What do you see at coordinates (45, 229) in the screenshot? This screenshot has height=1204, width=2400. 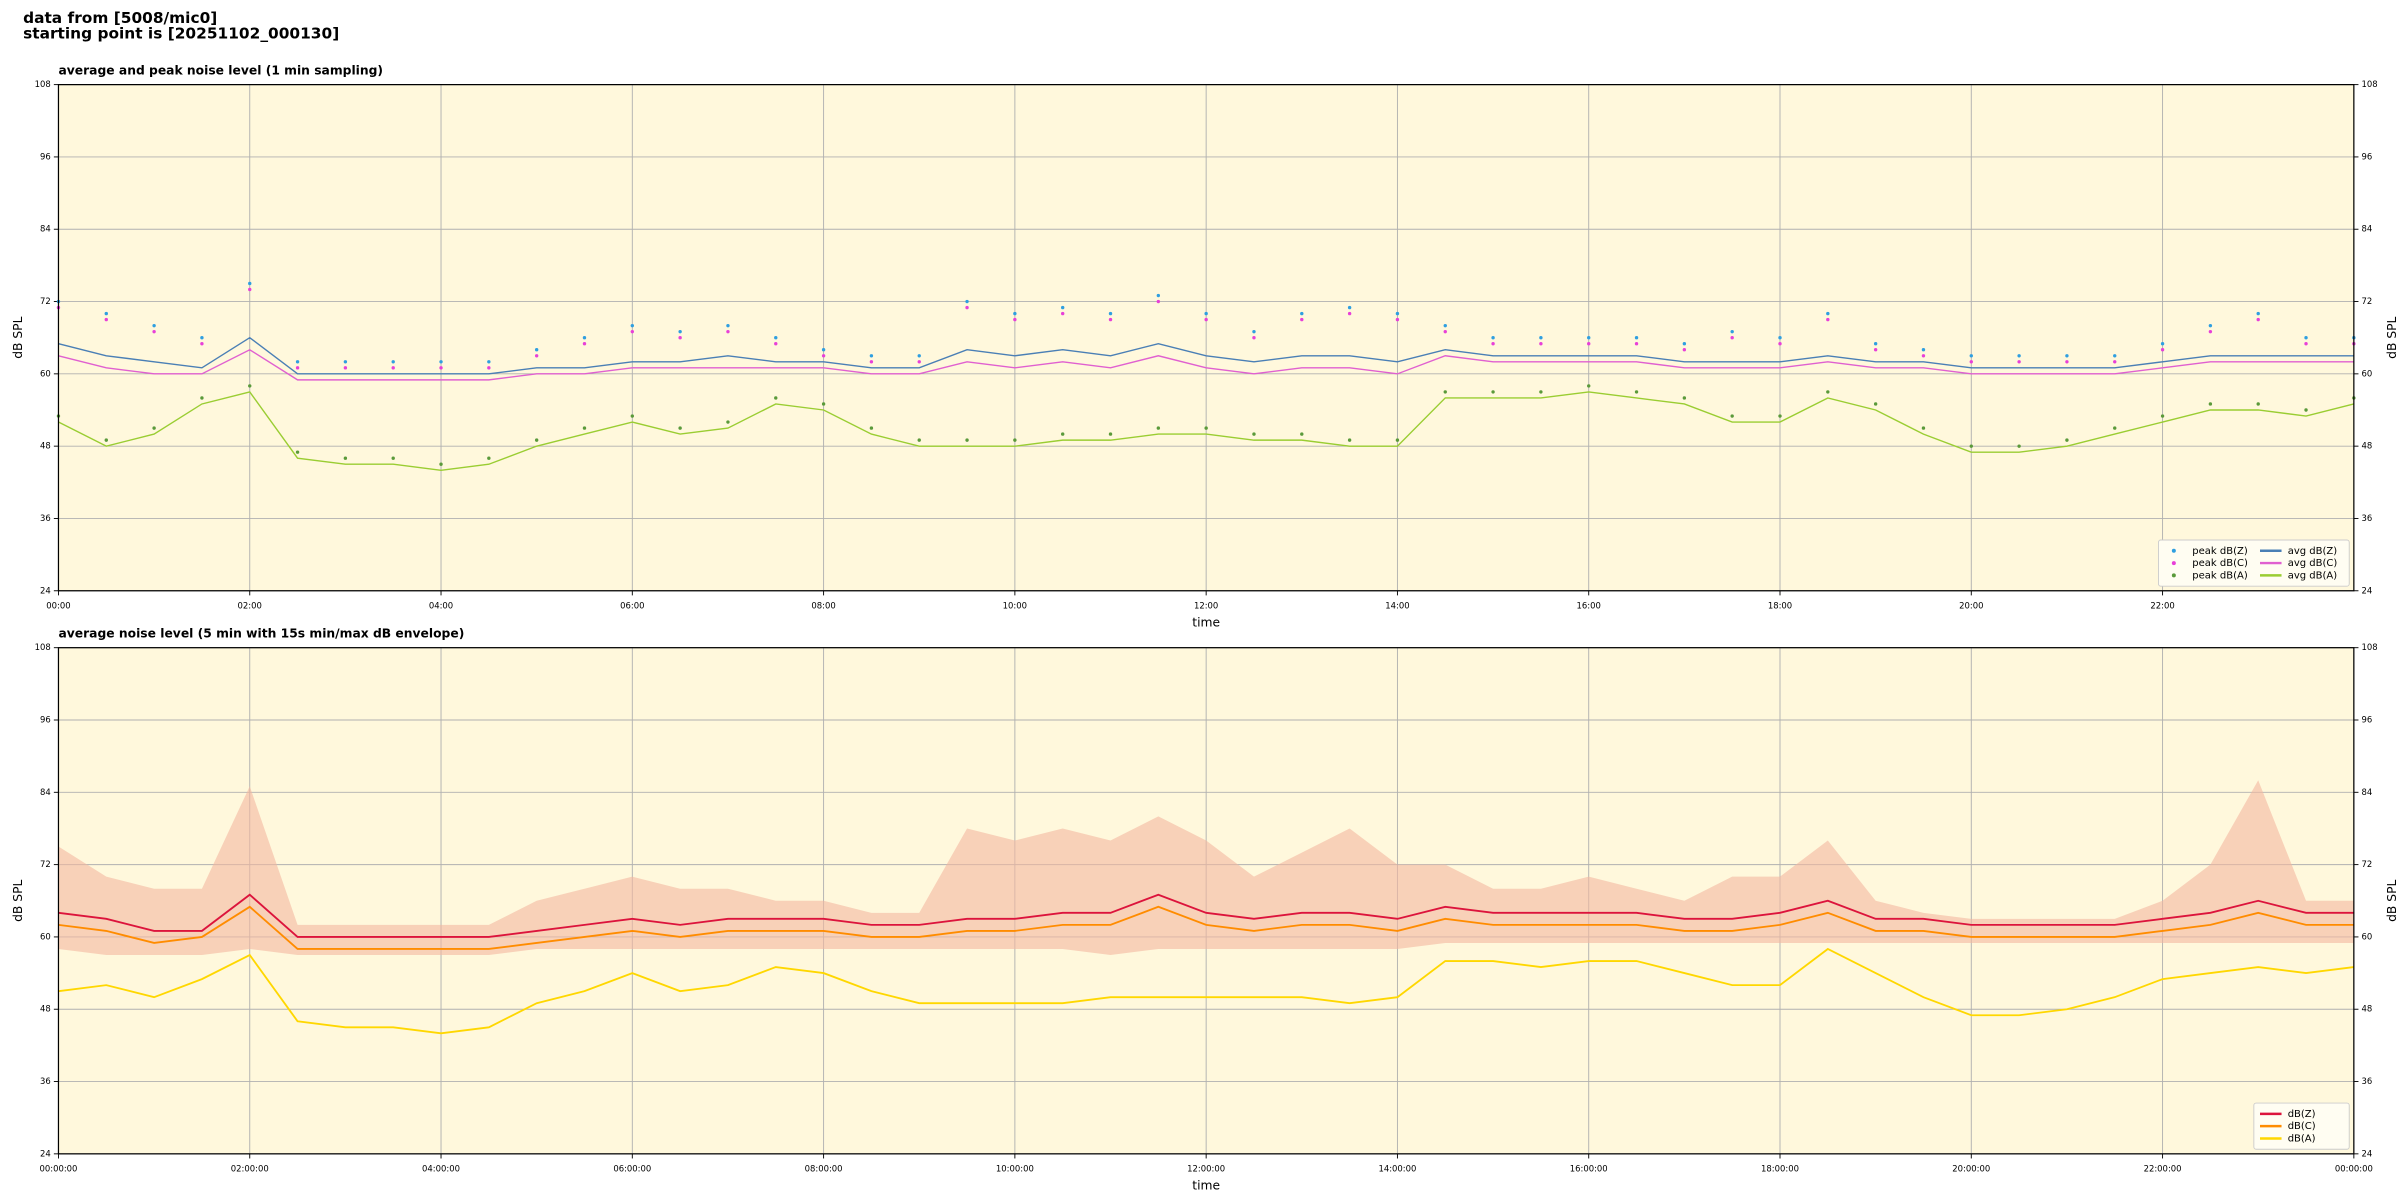 I see `y-tick-label: 84` at bounding box center [45, 229].